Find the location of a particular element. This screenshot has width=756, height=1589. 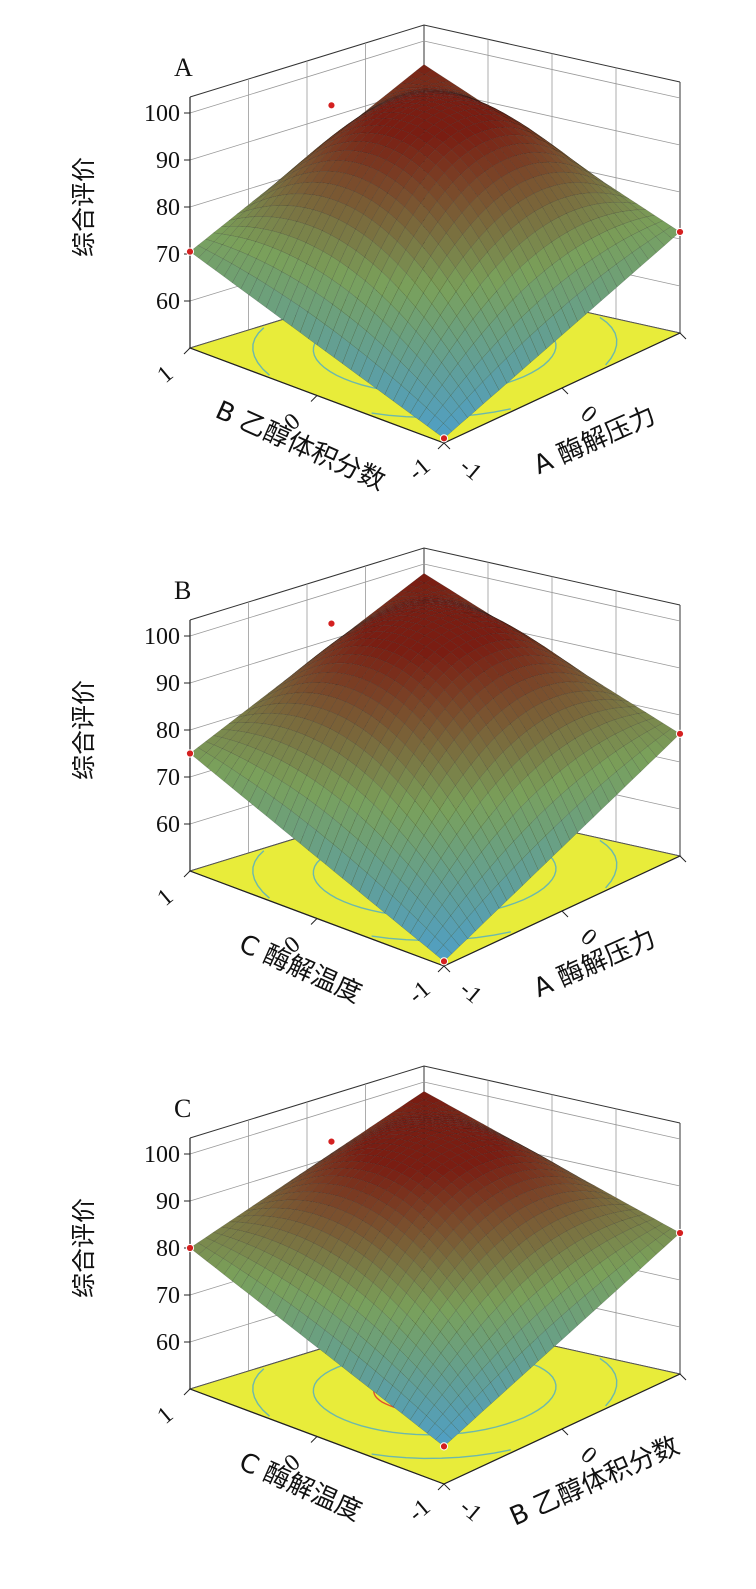

y-tick-label: -1 is located at coordinates (470, 469).